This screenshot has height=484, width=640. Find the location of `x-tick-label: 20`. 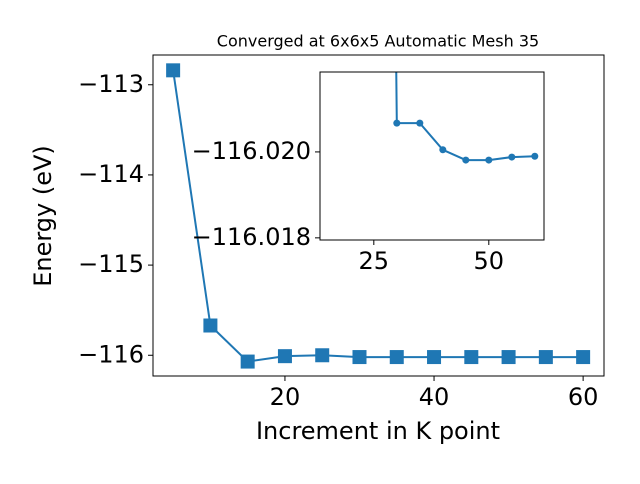

x-tick-label: 20 is located at coordinates (285, 397).